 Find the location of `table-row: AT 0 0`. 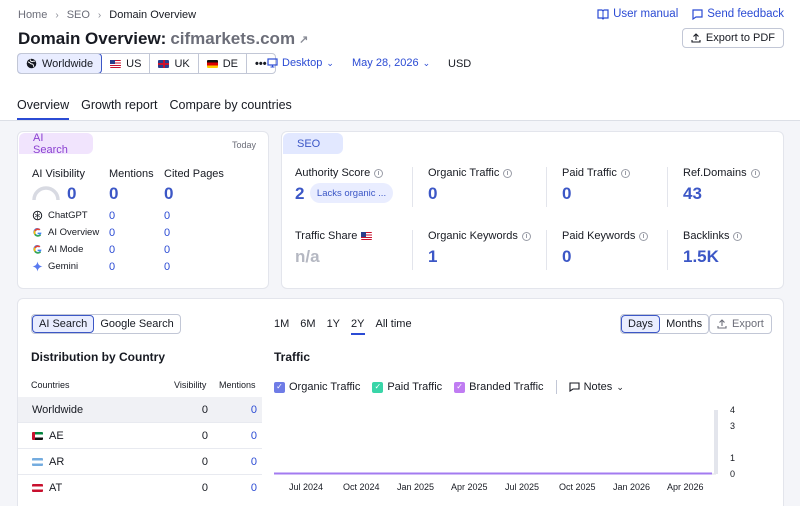

table-row: AT 0 0 is located at coordinates (140, 488).